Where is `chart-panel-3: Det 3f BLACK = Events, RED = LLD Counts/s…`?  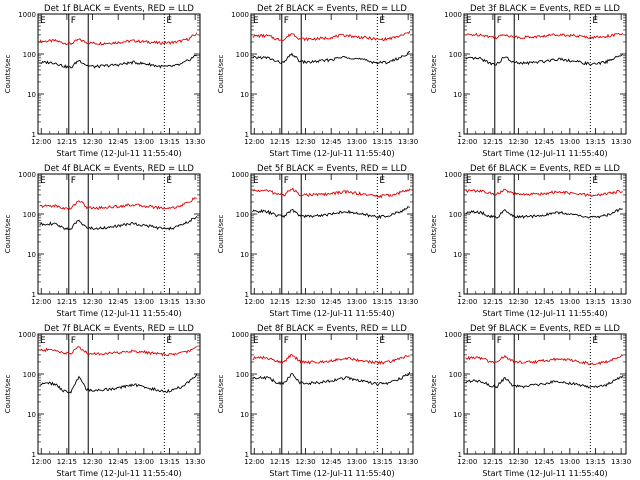 chart-panel-3: Det 3f BLACK = Events, RED = LLD Counts/s… is located at coordinates (530, 81).